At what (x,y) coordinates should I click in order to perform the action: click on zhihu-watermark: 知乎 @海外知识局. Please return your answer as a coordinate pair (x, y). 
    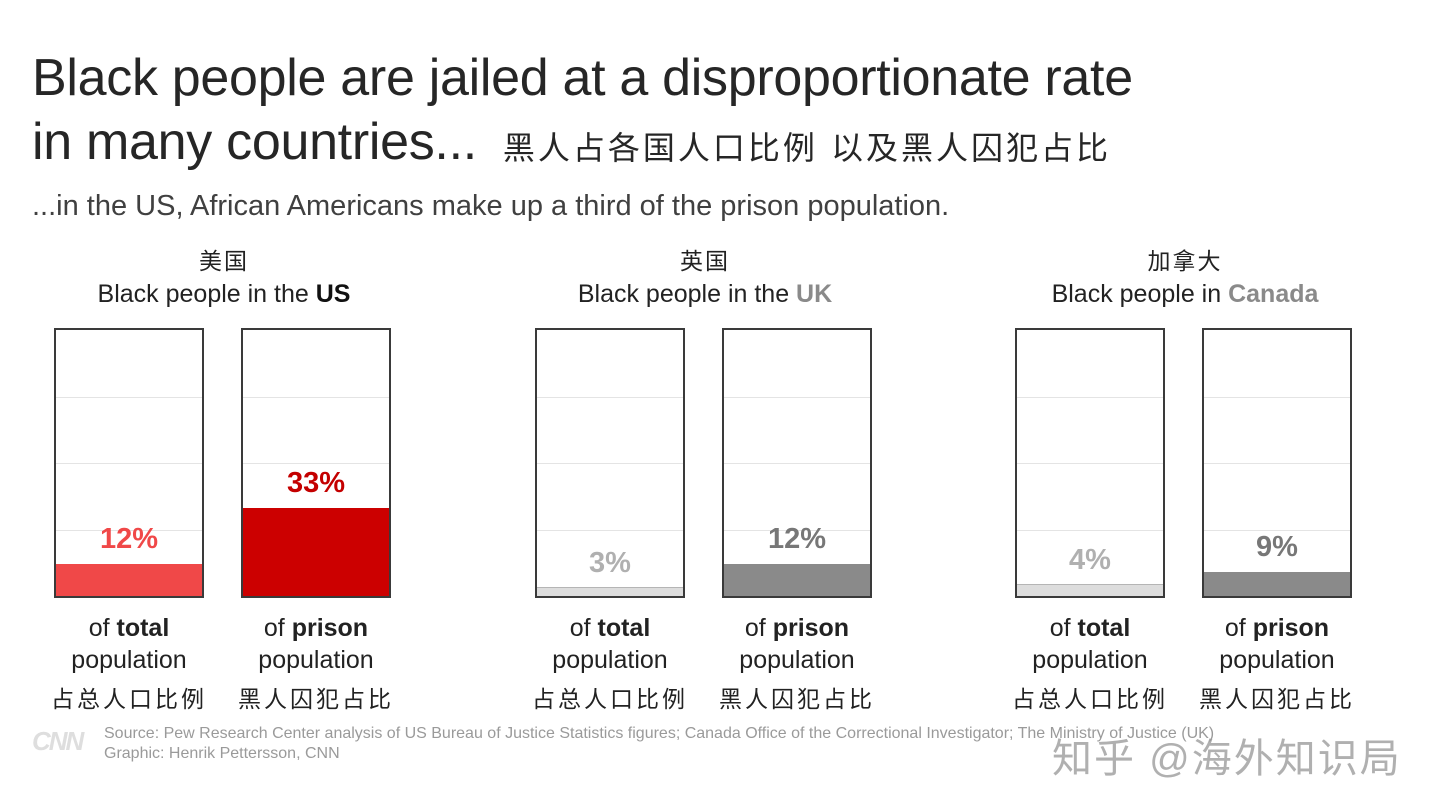
    Looking at the image, I should click on (1227, 759).